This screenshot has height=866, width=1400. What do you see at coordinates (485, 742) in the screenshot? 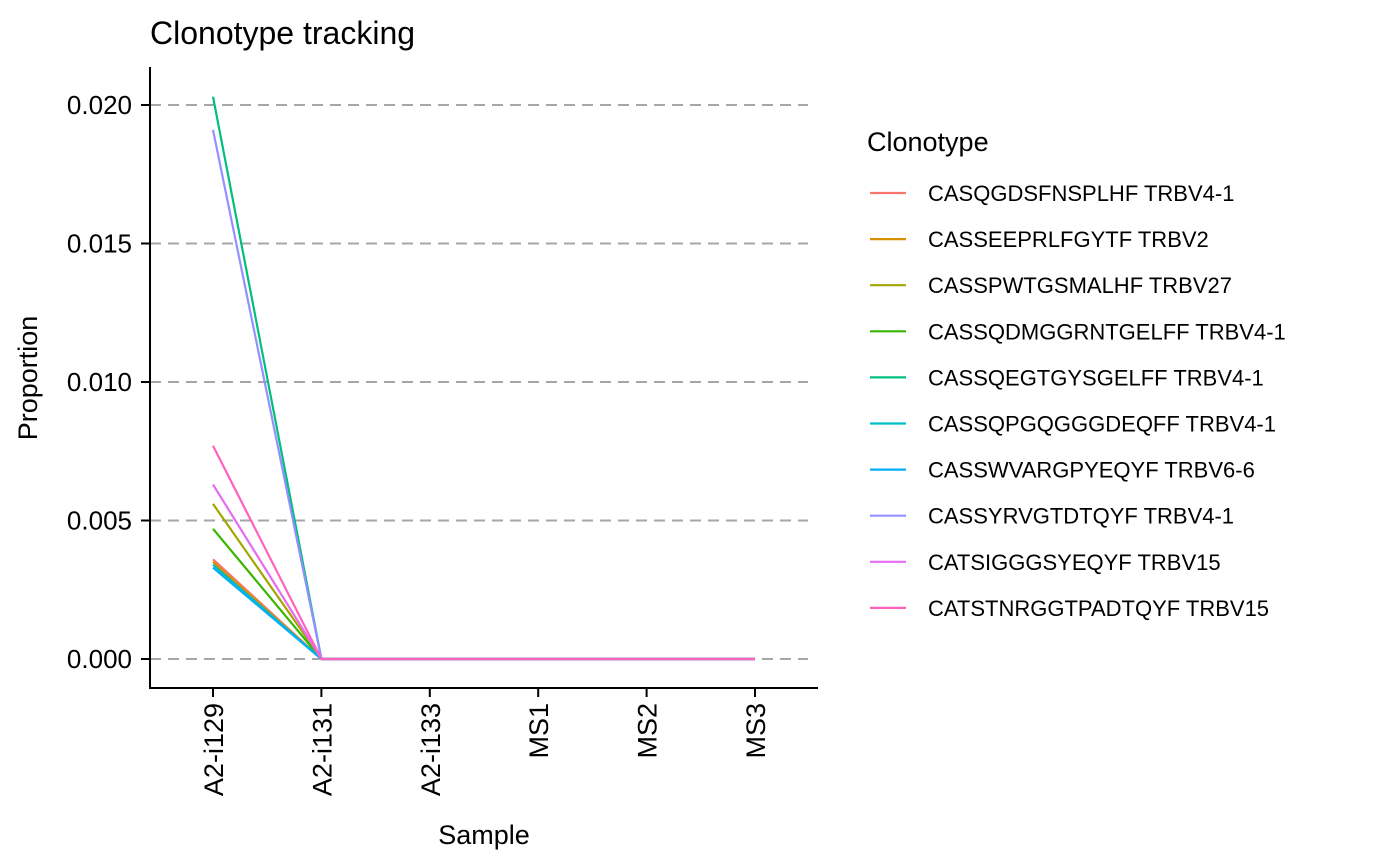
I see `x-axis-ticks: A2-i129 A2-i131 A2-i133 MS1 MS2 MS3` at bounding box center [485, 742].